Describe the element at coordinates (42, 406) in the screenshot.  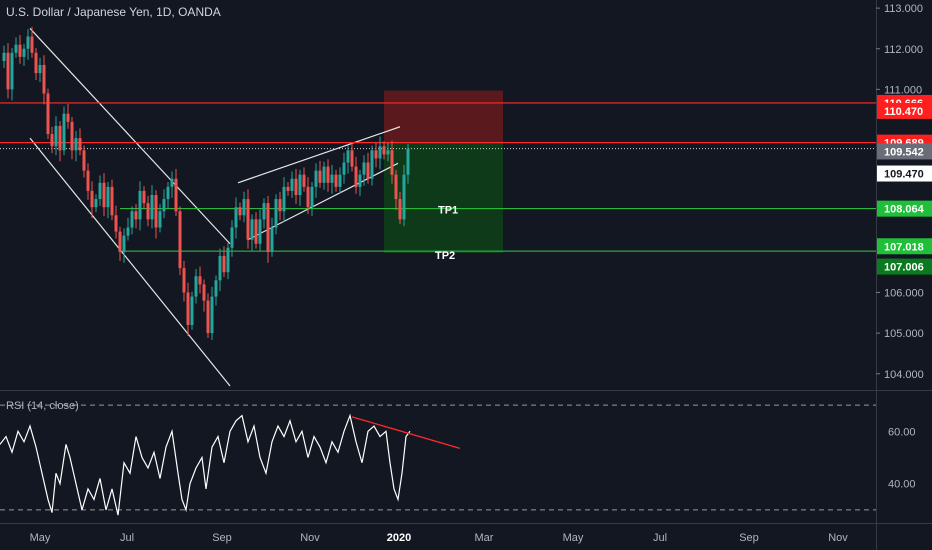
I see `rsi-title: RSI (14, close)` at that location.